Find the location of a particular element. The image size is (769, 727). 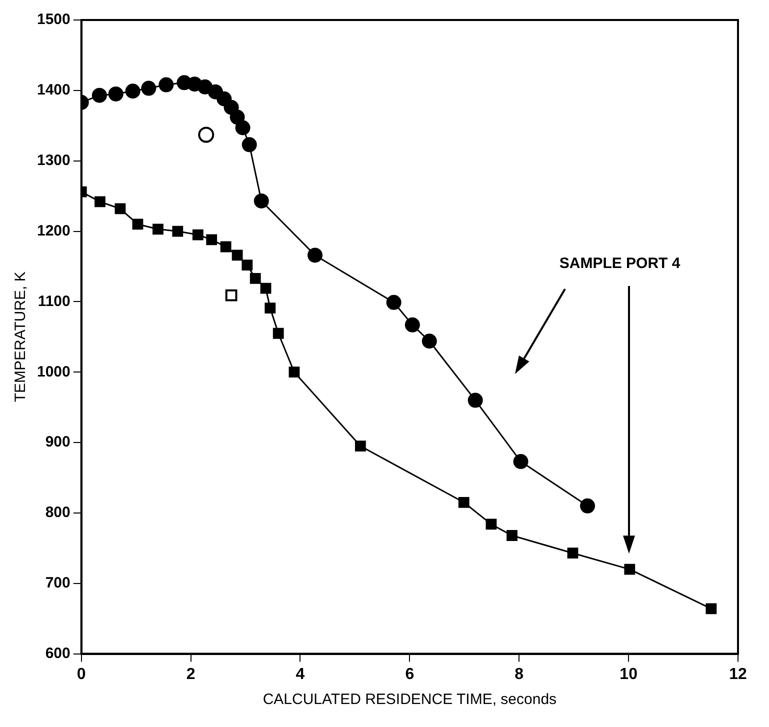

y-axis-title: TEMPERATURE, K is located at coordinates (21, 337).